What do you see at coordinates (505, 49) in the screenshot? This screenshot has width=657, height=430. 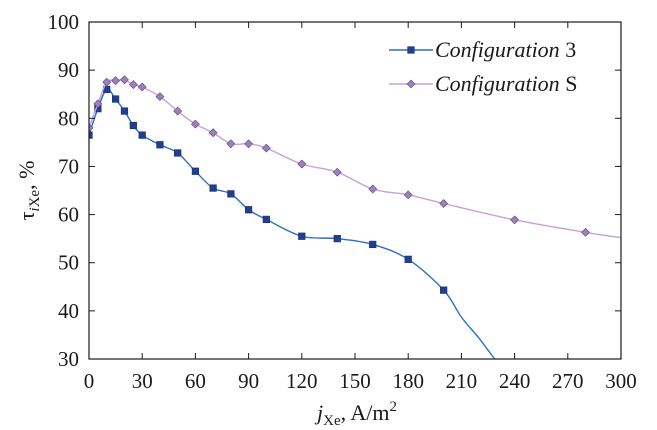 I see `legend-label-config-3: Configuration 3` at bounding box center [505, 49].